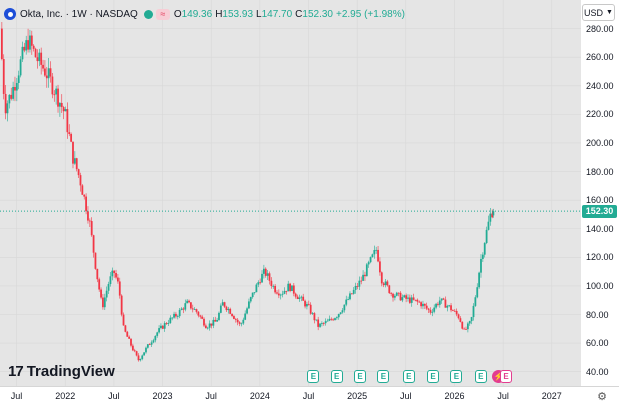 The height and width of the screenshot is (407, 619). I want to click on price-tick-label: 220.00, so click(600, 114).